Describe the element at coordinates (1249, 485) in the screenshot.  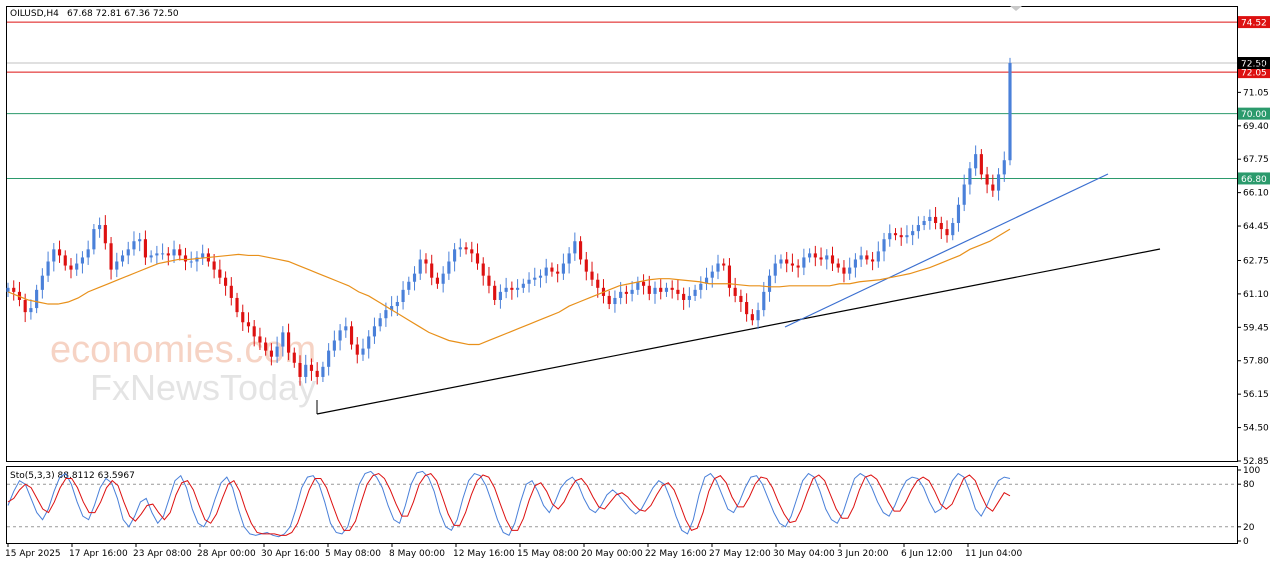
I see `stoch-y-tick-label: 80` at that location.